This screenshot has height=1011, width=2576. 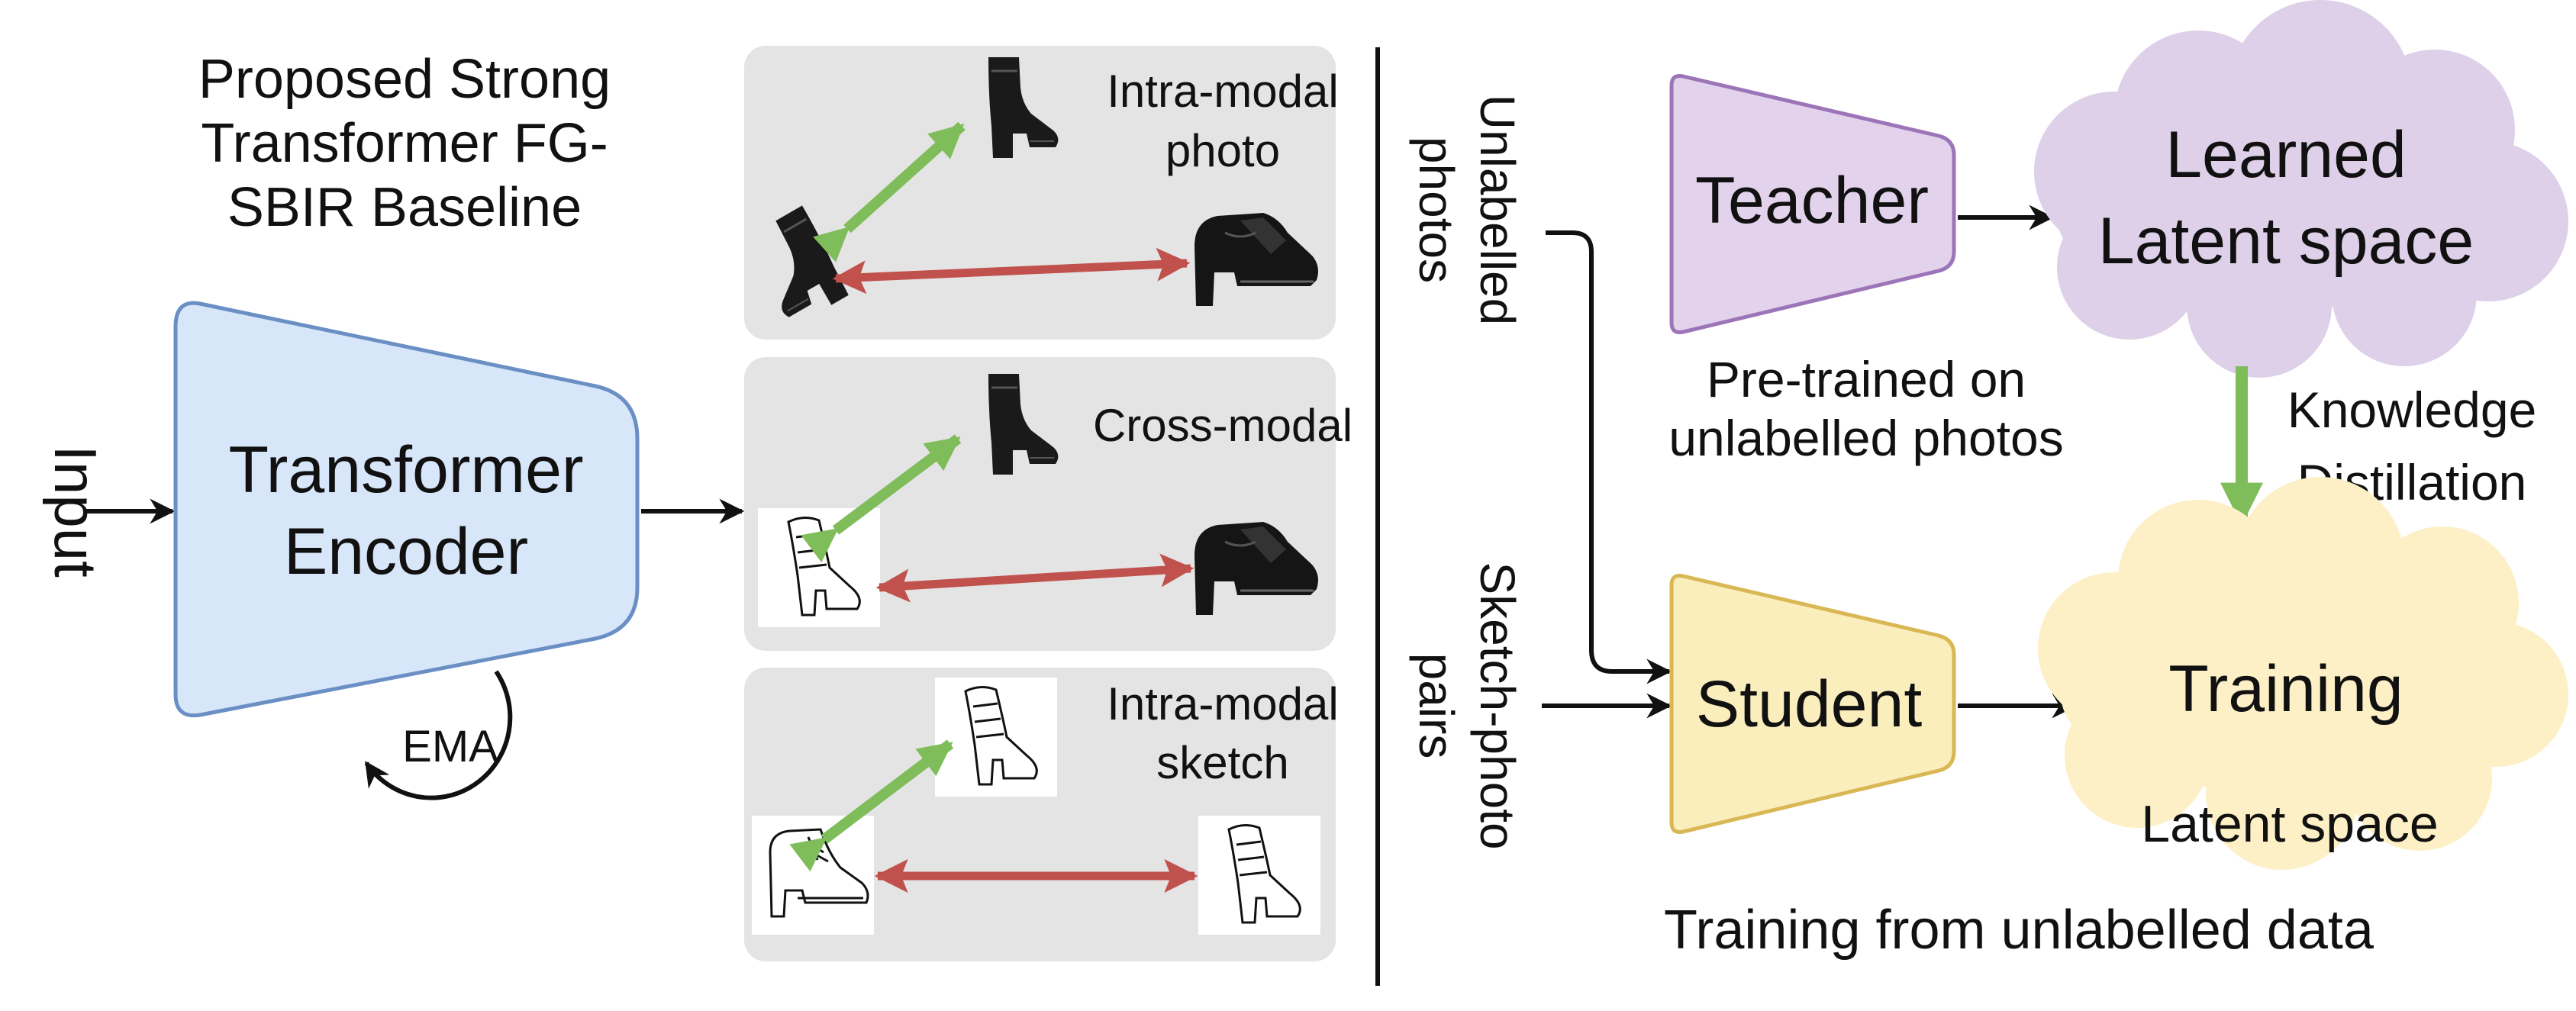 I want to click on panel-cross-modal: Cross-modal, so click(x=1048, y=504).